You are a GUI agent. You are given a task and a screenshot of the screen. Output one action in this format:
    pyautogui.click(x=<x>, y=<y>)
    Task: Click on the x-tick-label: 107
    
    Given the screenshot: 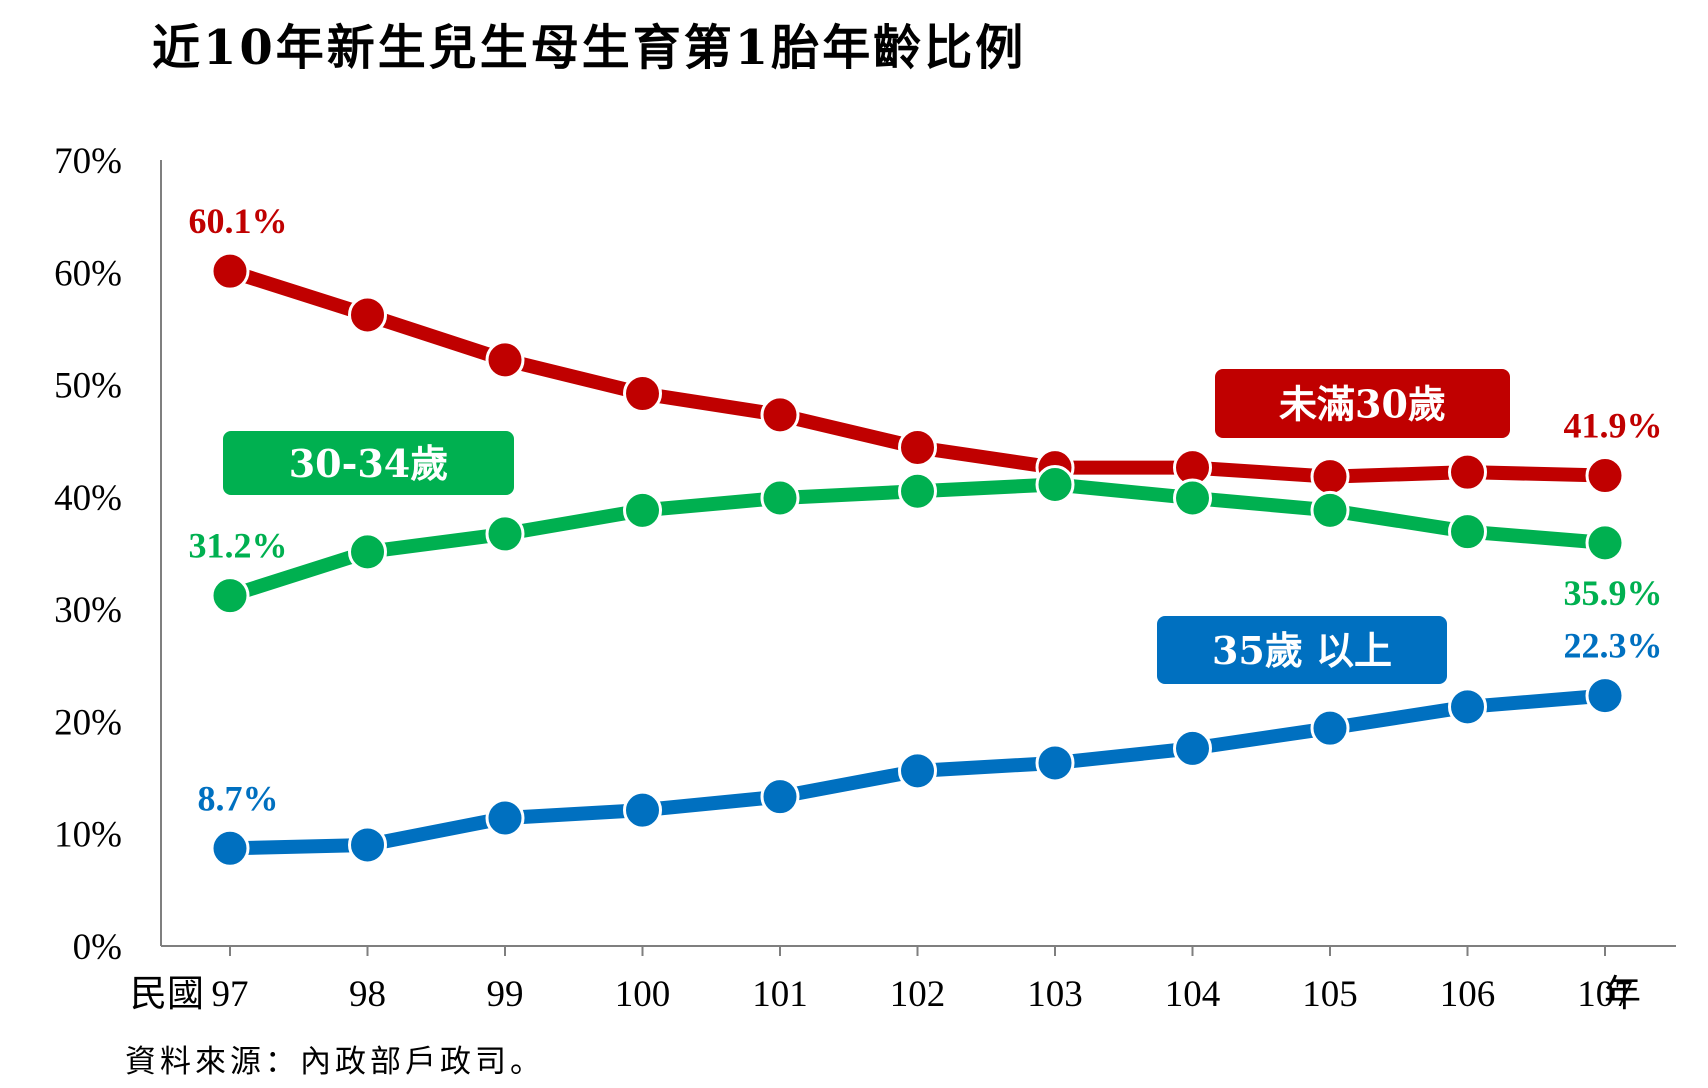 What is the action you would take?
    pyautogui.click(x=1605, y=994)
    